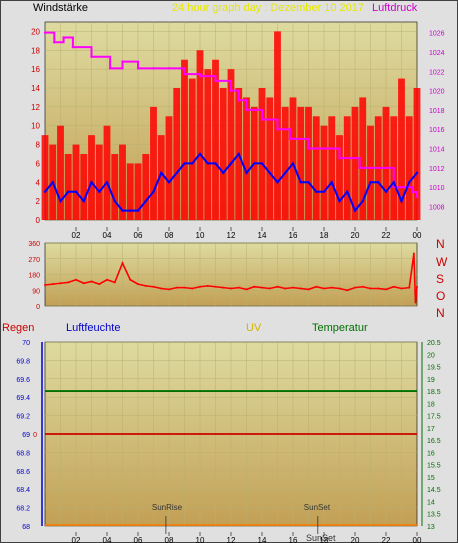 The height and width of the screenshot is (543, 458). Describe the element at coordinates (431, 380) in the screenshot. I see `temperature-tick-label: 19` at that location.